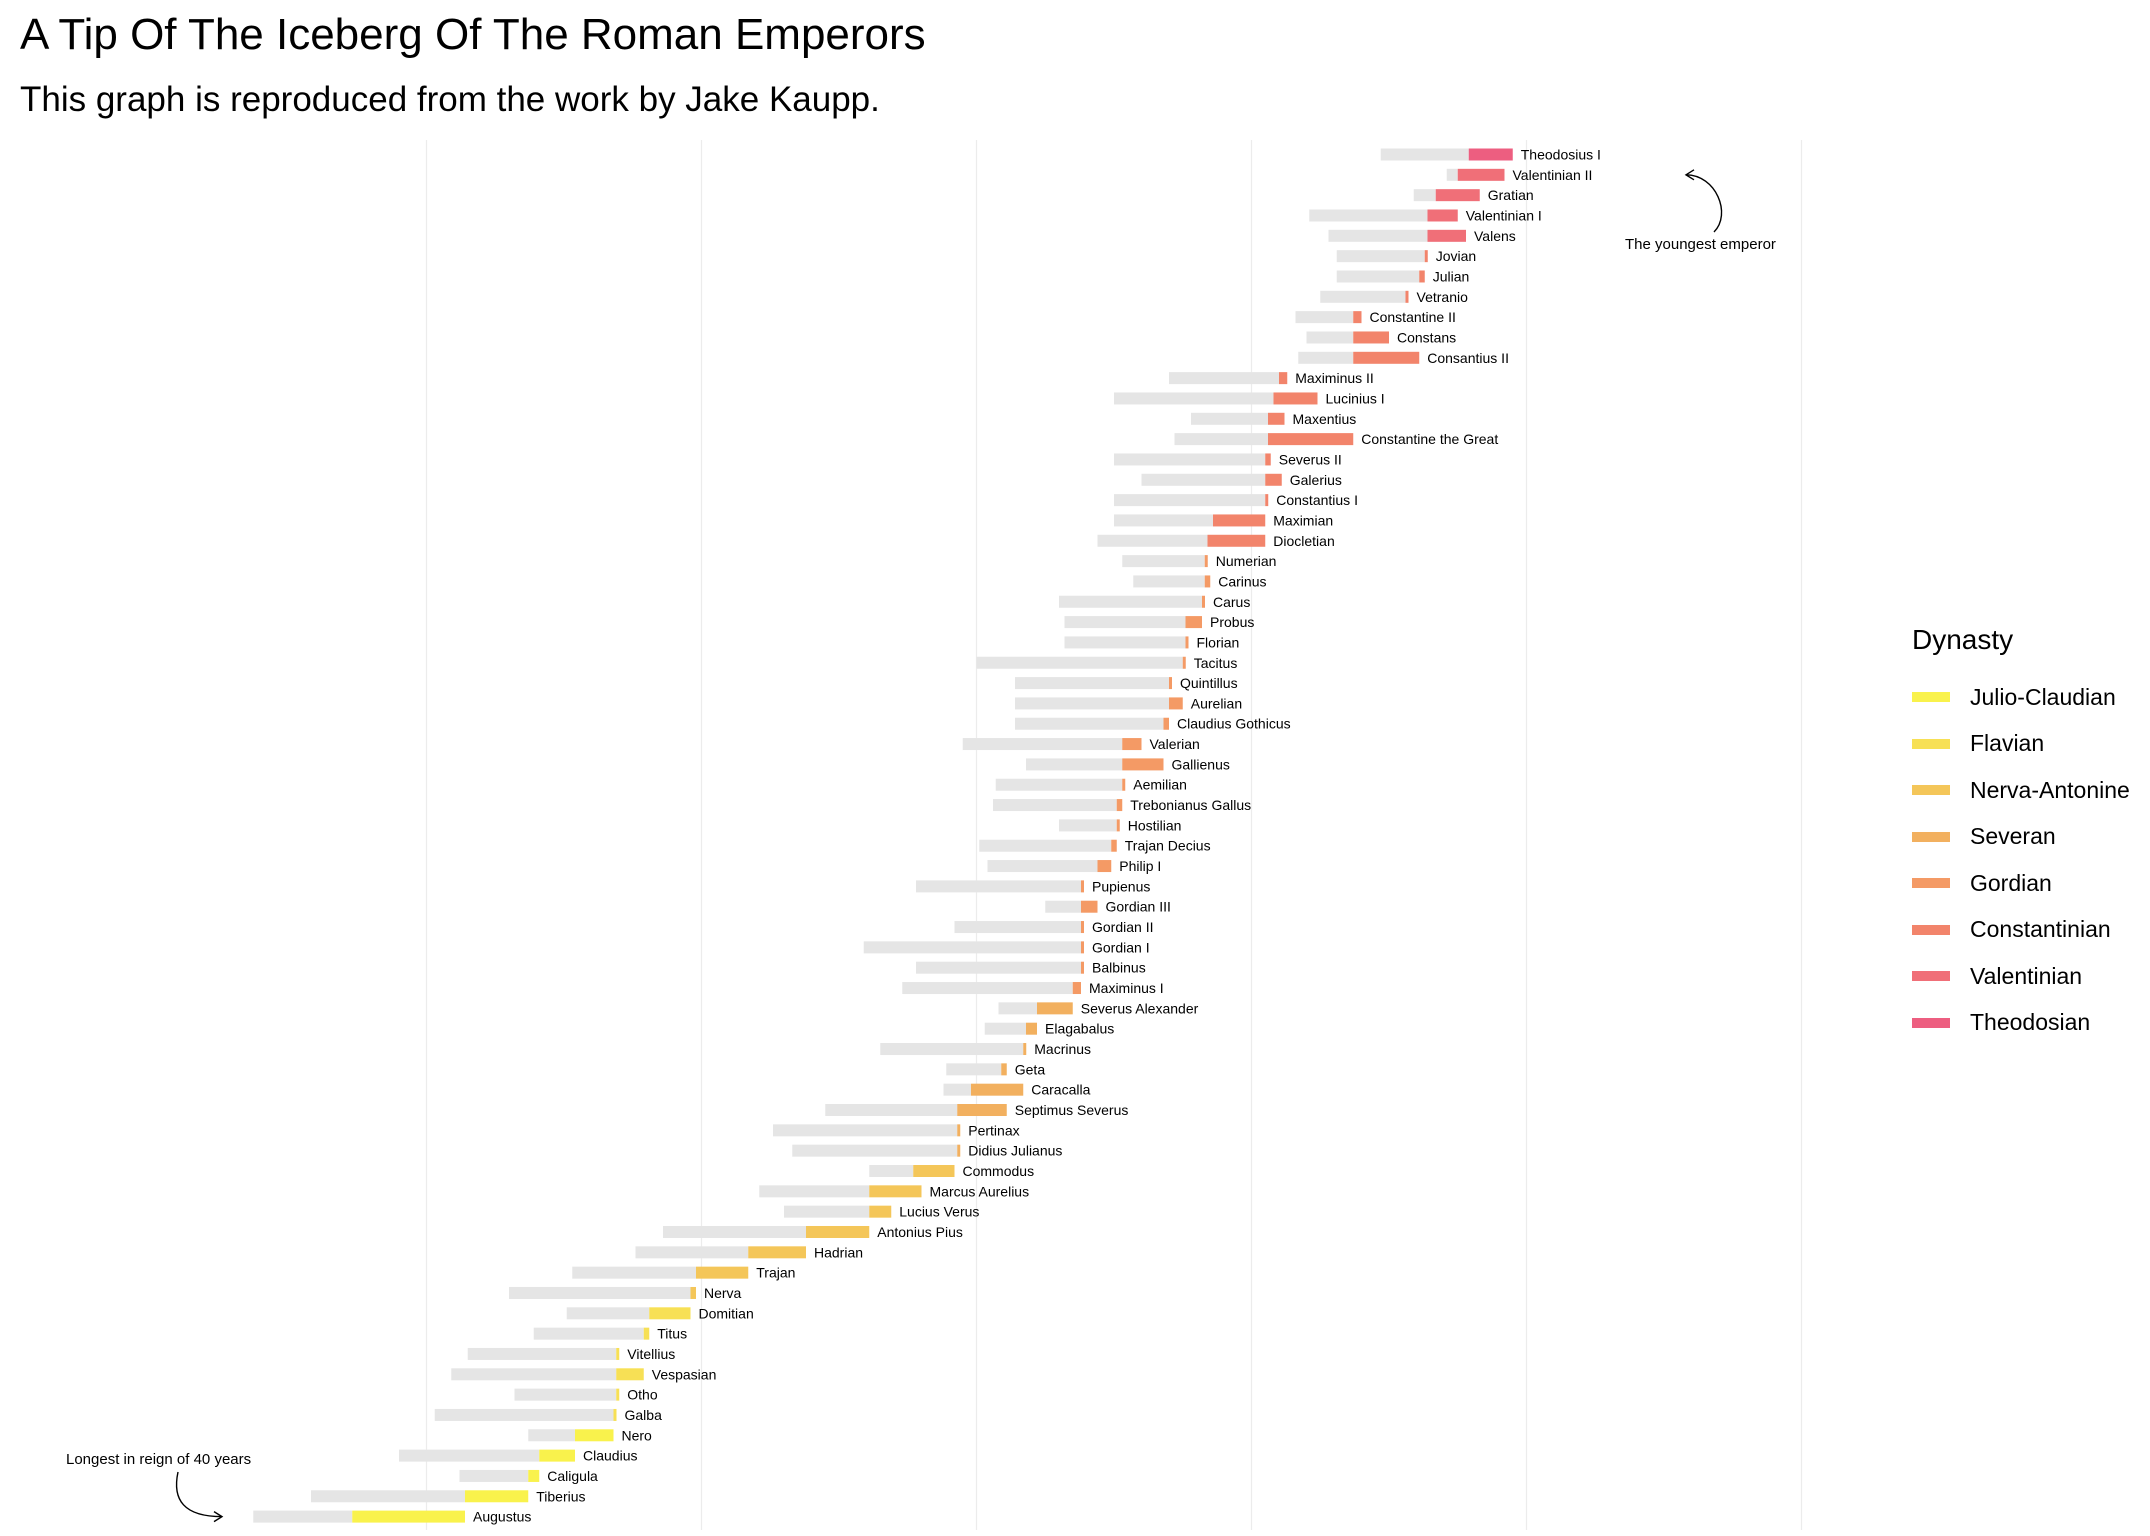 Image resolution: width=2150 pixels, height=1536 pixels. What do you see at coordinates (1303, 541) in the screenshot?
I see `emperor-label: Diocletian` at bounding box center [1303, 541].